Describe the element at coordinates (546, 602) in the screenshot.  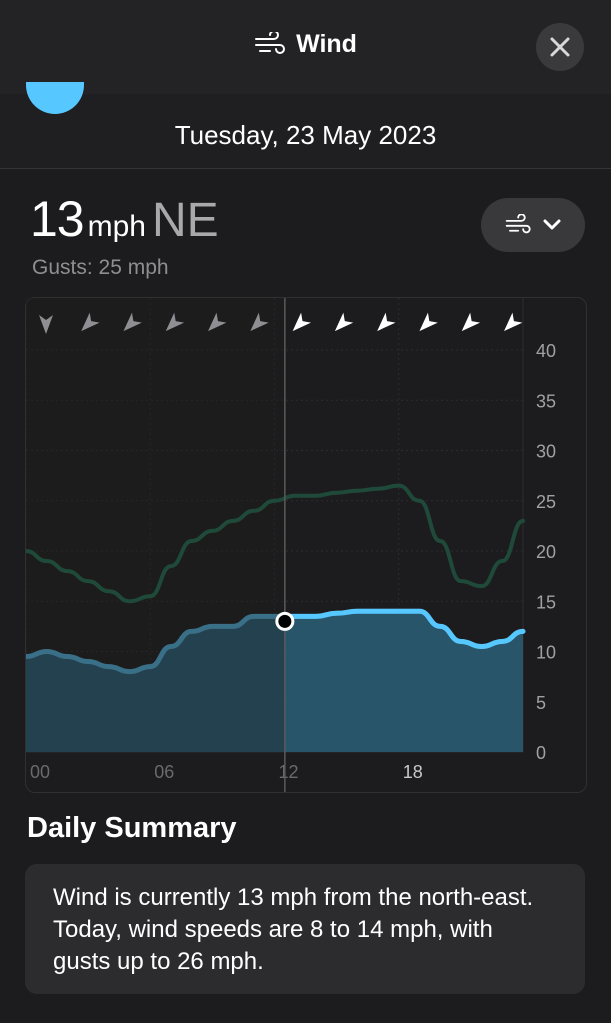
I see `y-tick-label: 15` at that location.